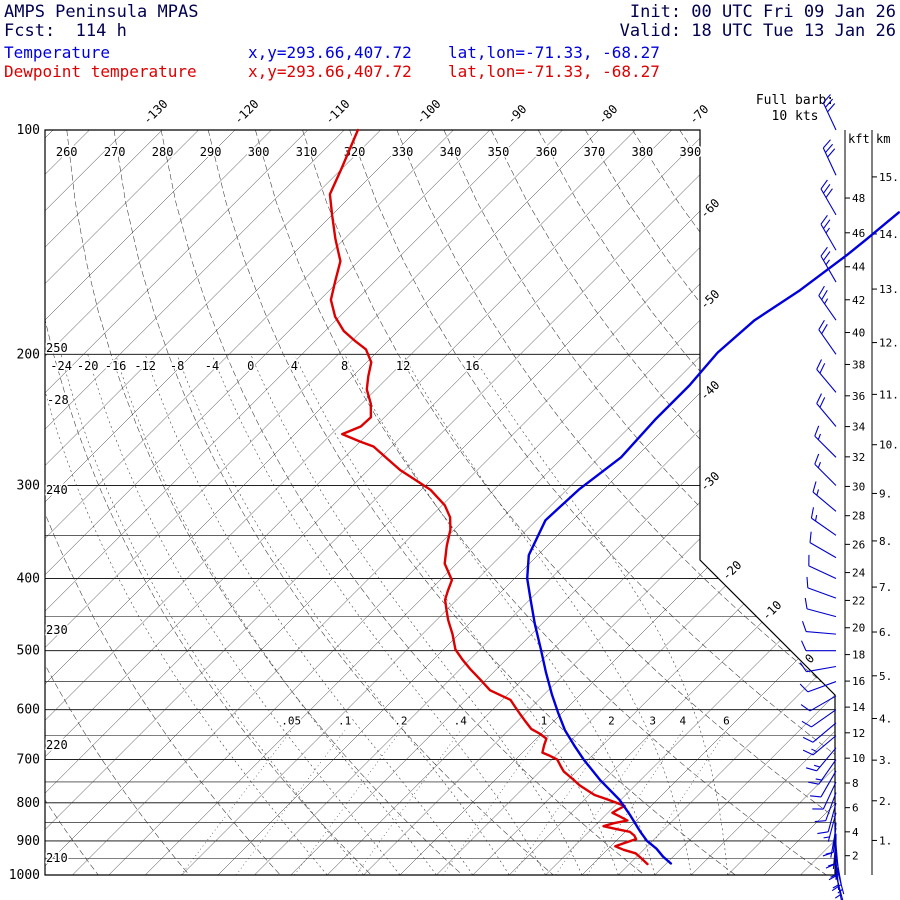  I want to click on svg-text: 250, so click(57, 348).